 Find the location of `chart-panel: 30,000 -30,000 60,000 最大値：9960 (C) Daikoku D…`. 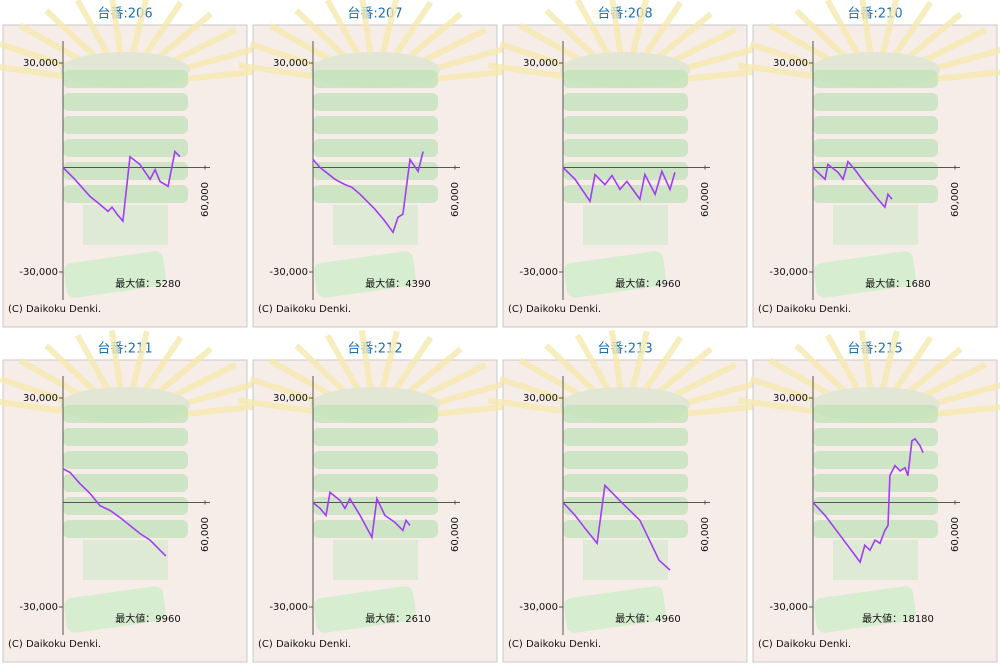

chart-panel: 30,000 -30,000 60,000 最大値：9960 (C) Daikoku D… is located at coordinates (132, 496).